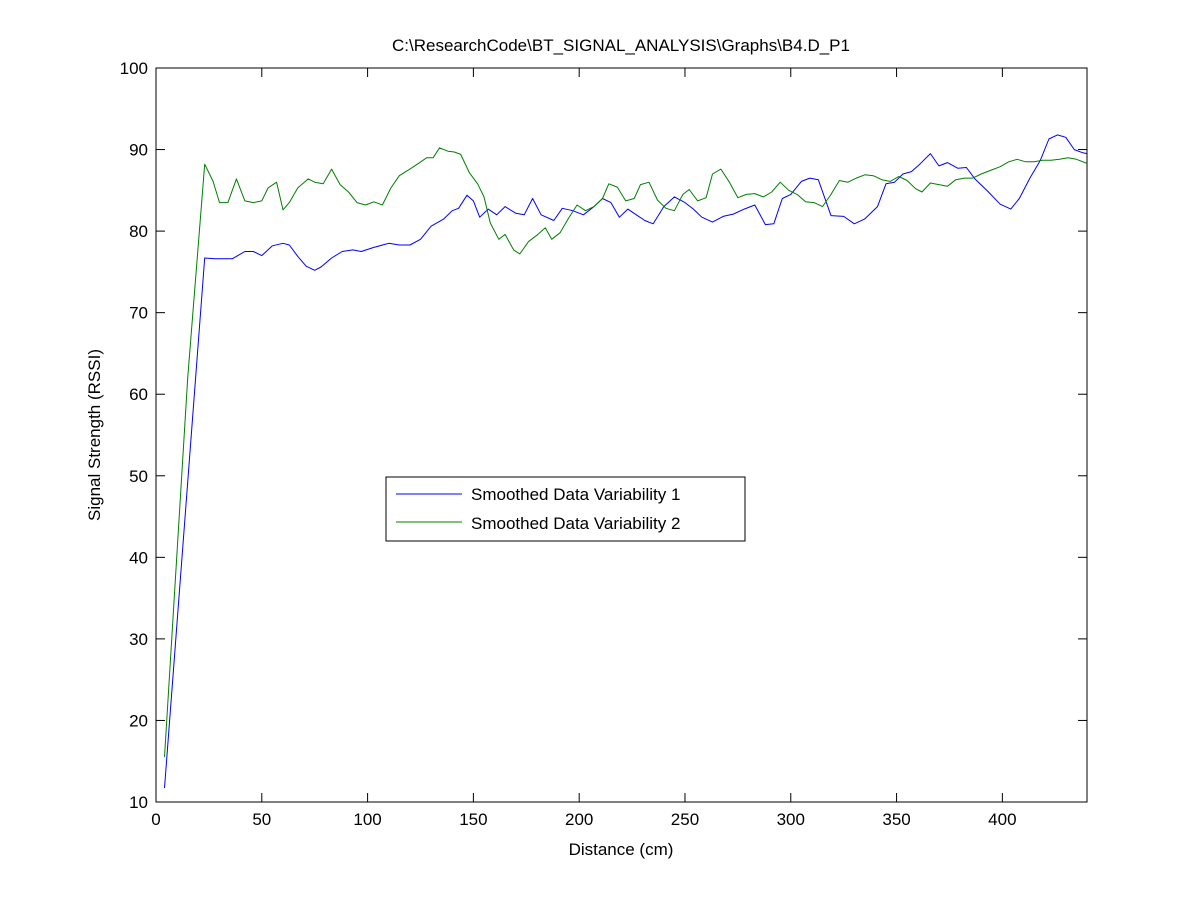 This screenshot has width=1201, height=901. I want to click on x-tick-label: 300, so click(791, 819).